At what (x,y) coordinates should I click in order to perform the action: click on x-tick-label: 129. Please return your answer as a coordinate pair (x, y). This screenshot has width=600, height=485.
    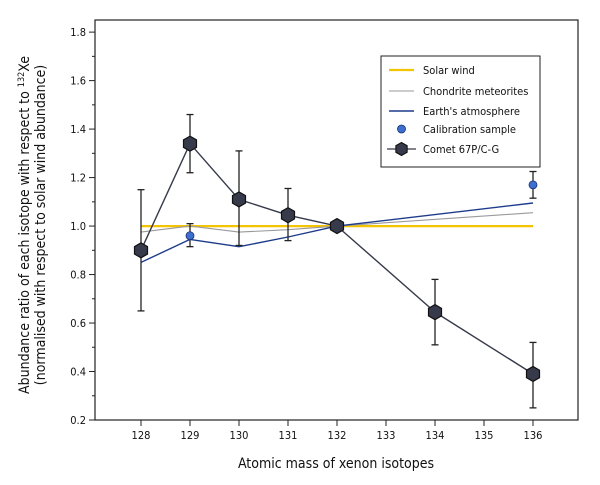
    Looking at the image, I should click on (190, 435).